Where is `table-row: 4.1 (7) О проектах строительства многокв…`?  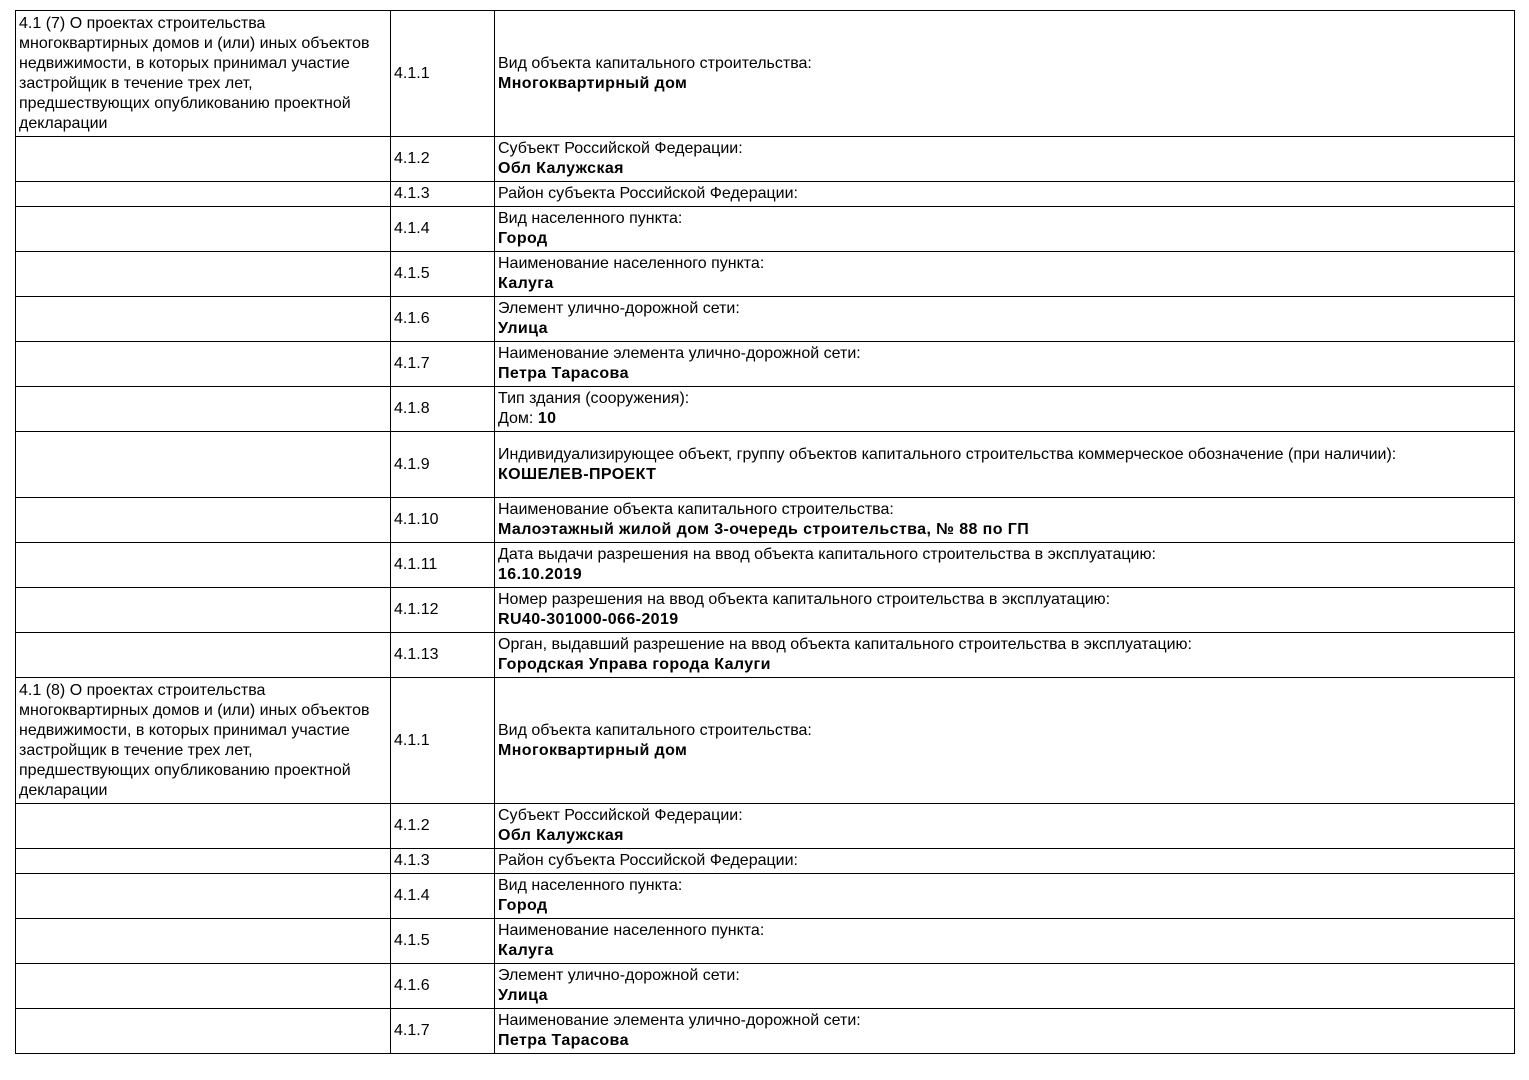
table-row: 4.1 (7) О проектах строительства многокв… is located at coordinates (765, 73).